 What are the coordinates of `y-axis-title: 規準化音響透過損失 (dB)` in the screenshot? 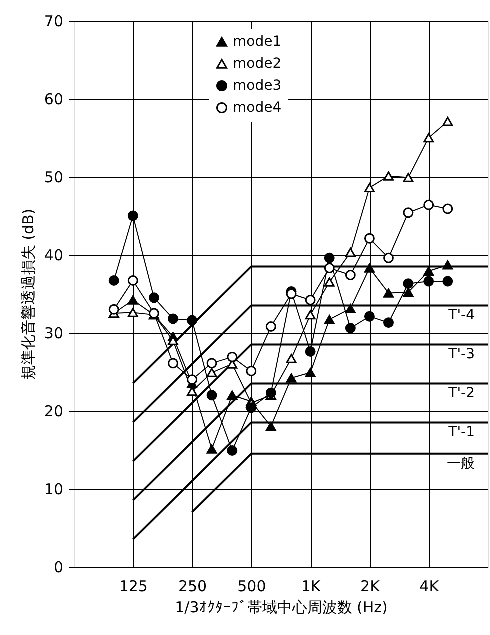 It's located at (28, 294).